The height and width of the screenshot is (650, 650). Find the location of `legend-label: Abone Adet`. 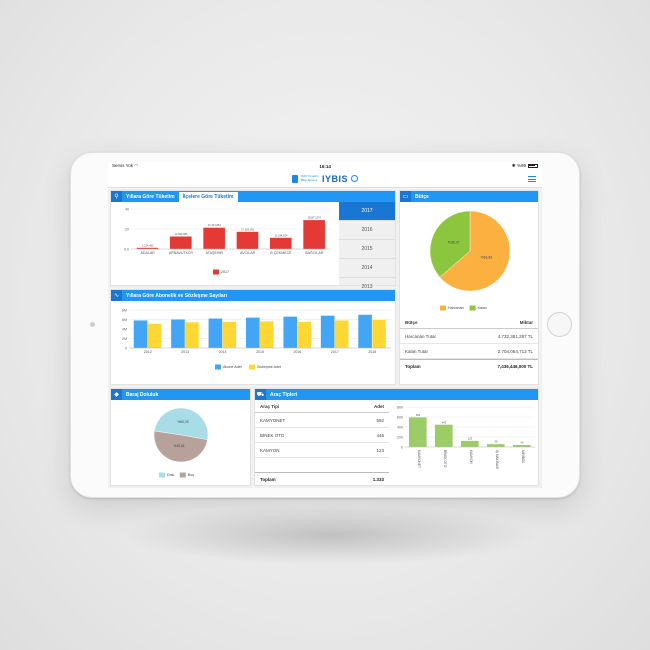

legend-label: Abone Adet is located at coordinates (232, 367).